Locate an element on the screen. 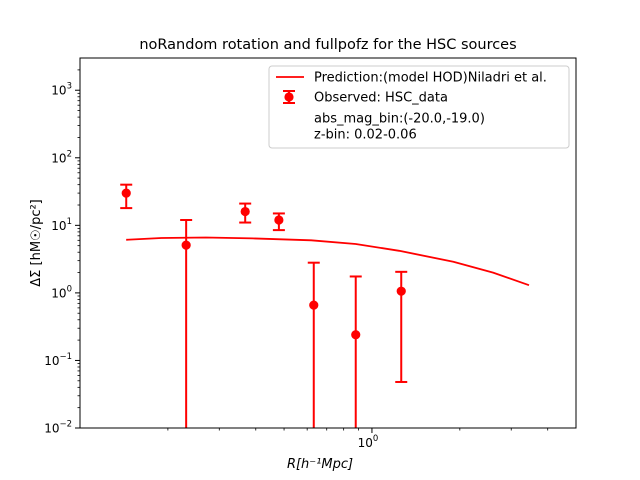  legend-box is located at coordinates (419, 107).